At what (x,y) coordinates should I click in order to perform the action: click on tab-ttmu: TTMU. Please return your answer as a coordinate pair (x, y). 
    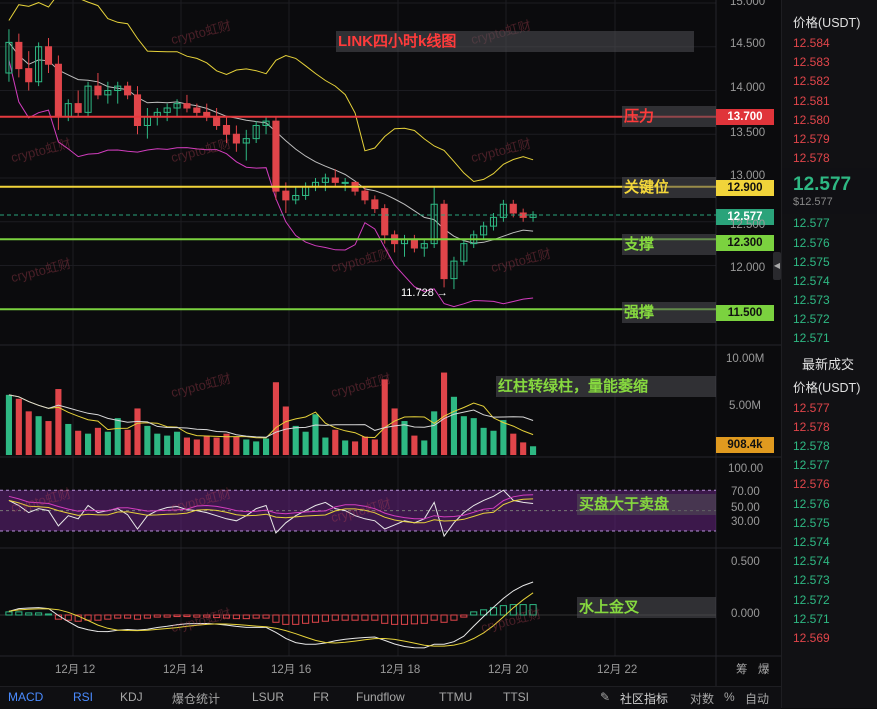
    Looking at the image, I should click on (456, 697).